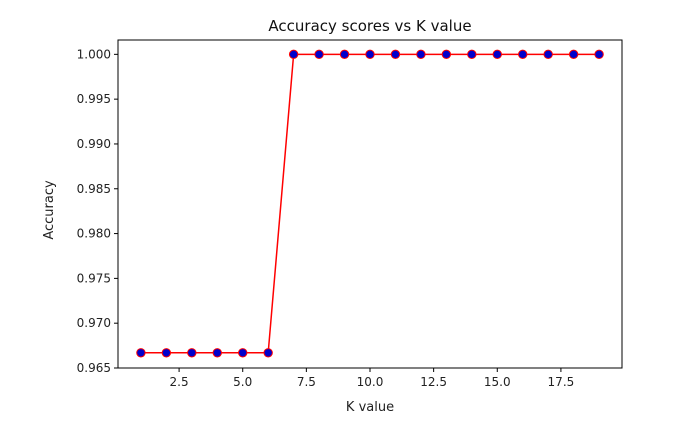 This screenshot has height=432, width=688. Describe the element at coordinates (97, 211) in the screenshot. I see `y-axis: 0.965 0.970 0.975 0.980 0.985 0.990 0.995 1.000` at that location.